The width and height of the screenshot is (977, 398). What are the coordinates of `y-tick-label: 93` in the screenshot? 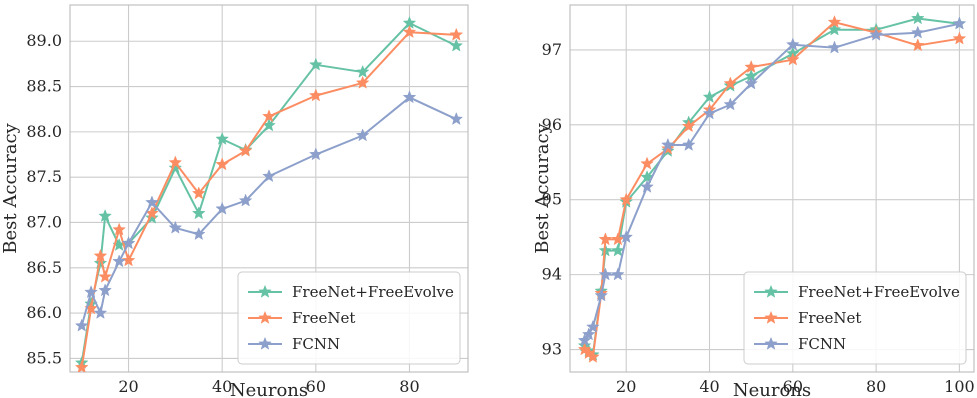 It's located at (552, 349).